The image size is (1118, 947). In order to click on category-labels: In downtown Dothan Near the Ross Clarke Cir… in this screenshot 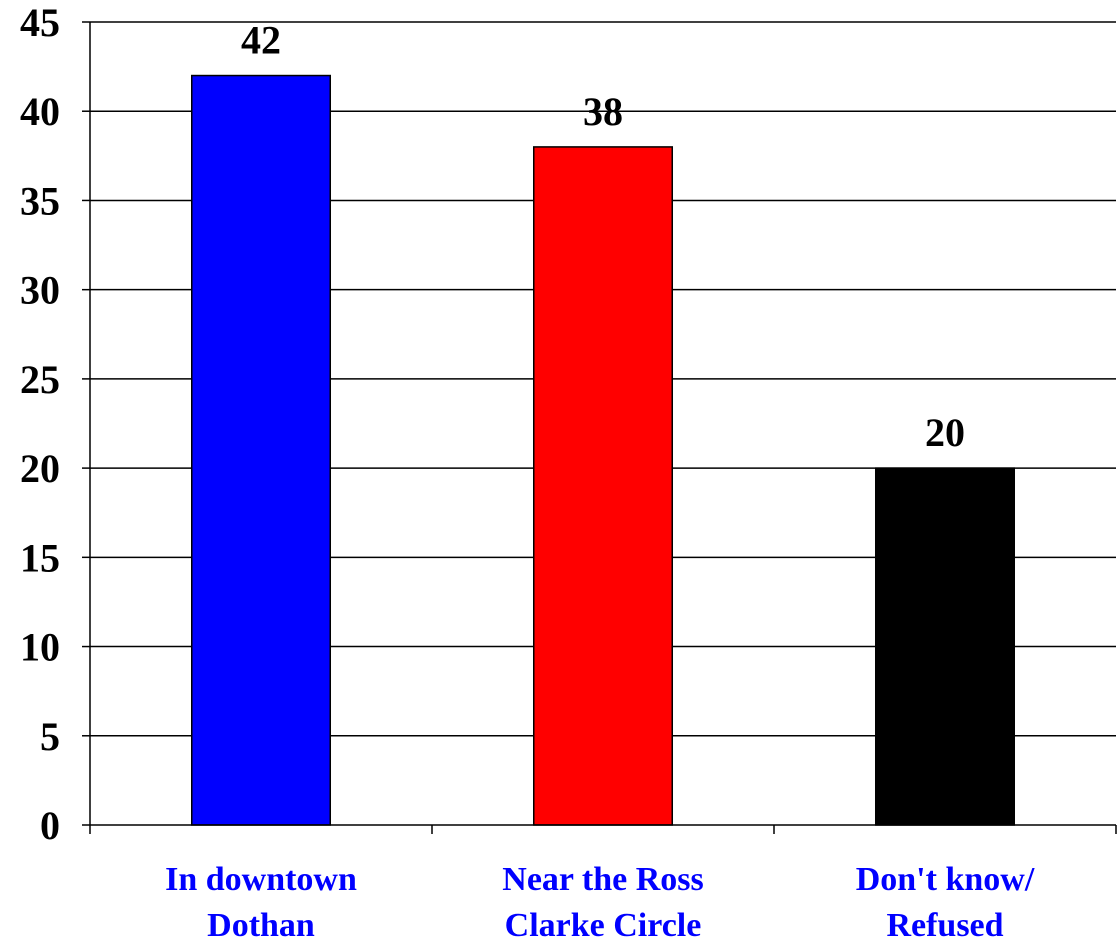, I will do `click(600, 902)`.